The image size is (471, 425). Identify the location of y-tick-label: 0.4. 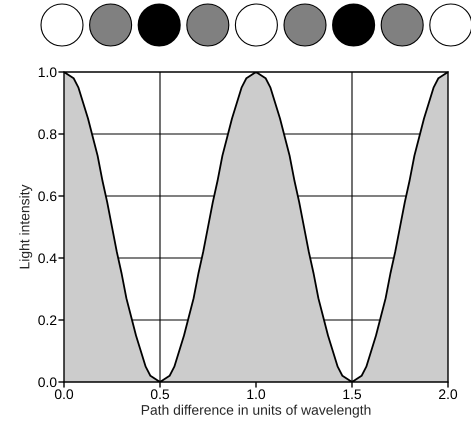
(47, 258).